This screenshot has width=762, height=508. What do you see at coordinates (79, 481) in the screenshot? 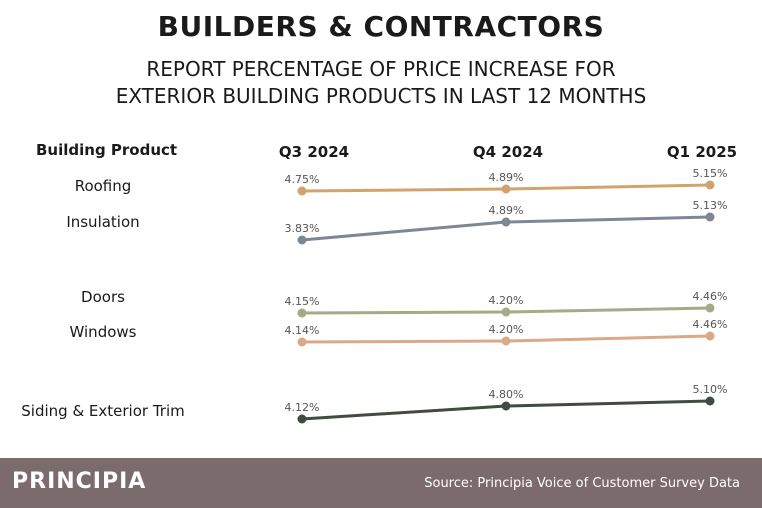
I see `brand-logo: PRINCIPIA` at bounding box center [79, 481].